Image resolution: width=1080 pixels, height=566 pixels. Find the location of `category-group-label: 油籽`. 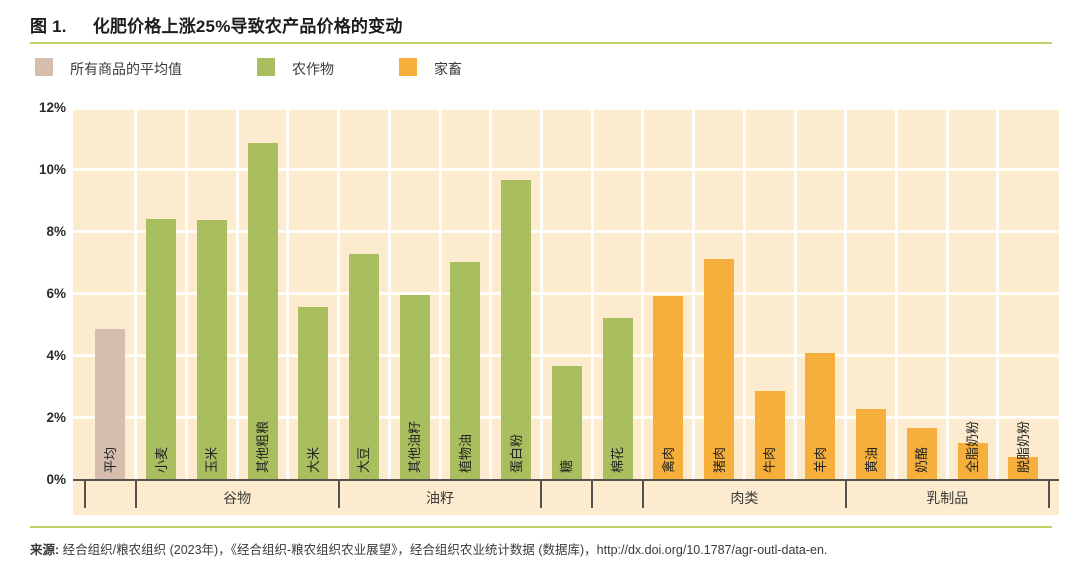

category-group-label: 油籽 is located at coordinates (440, 498).